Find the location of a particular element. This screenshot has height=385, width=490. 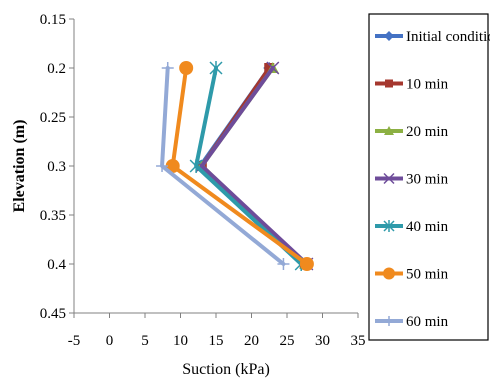

legend-label: 60 min is located at coordinates (427, 322).